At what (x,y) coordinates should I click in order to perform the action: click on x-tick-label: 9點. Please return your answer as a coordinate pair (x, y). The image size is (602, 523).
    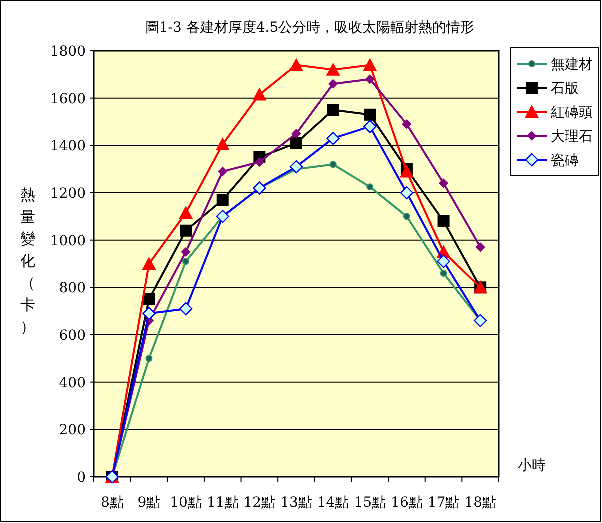
    Looking at the image, I should click on (149, 503).